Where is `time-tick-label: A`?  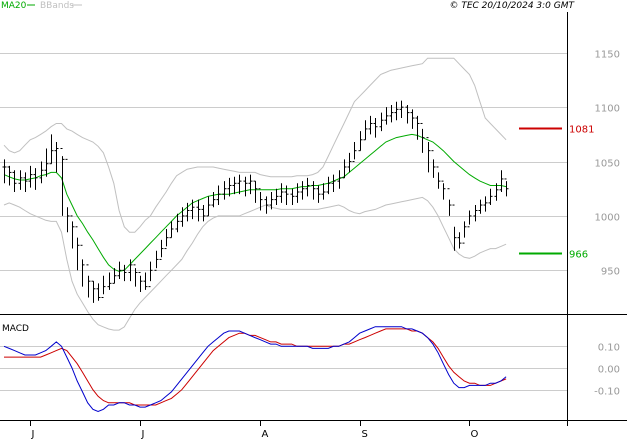 time-tick-label: A is located at coordinates (265, 434).